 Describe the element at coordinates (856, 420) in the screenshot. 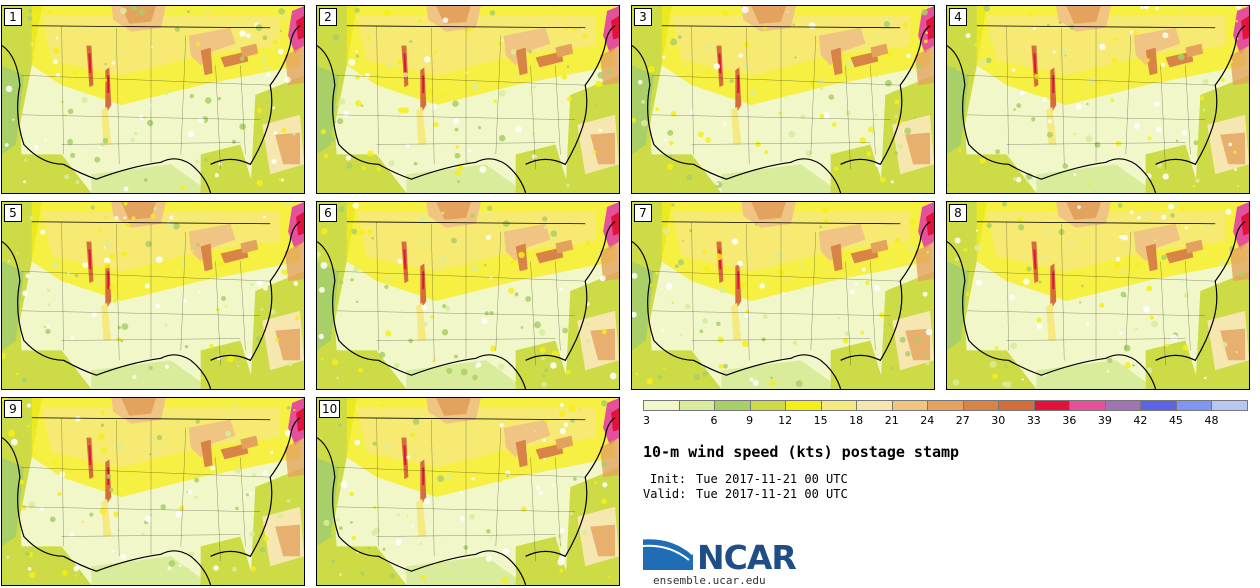

I see `legend-tick: 18` at that location.